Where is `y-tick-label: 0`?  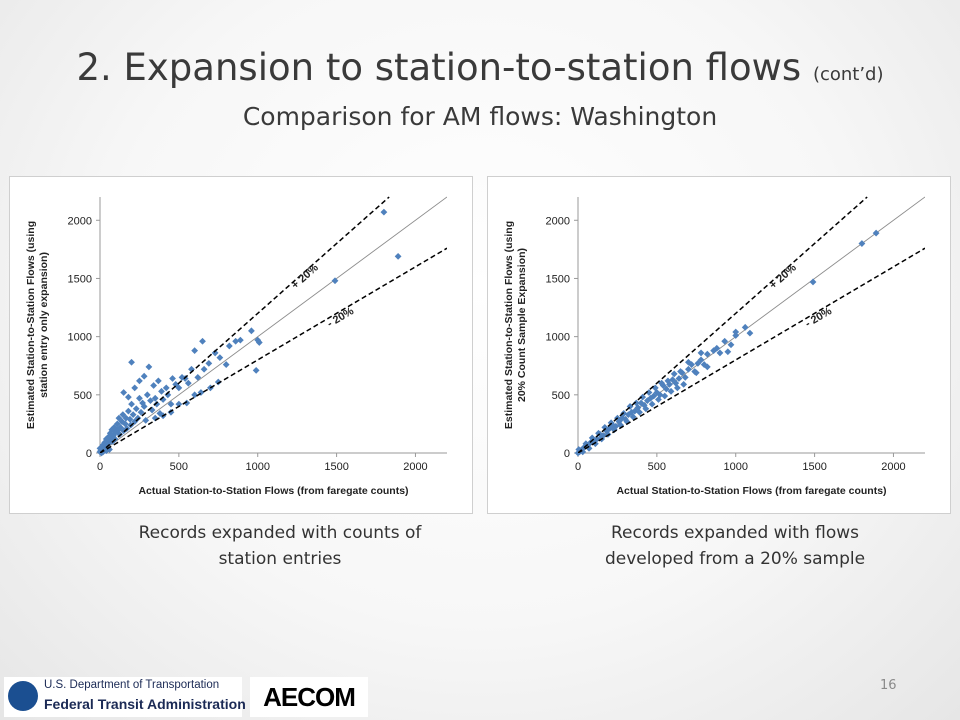
y-tick-label: 0 is located at coordinates (89, 454).